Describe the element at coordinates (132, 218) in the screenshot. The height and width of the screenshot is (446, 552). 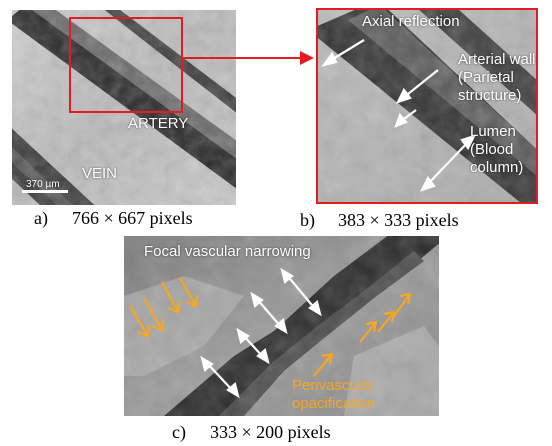
I see `caption-a-size: 766 × 667 pixels` at that location.